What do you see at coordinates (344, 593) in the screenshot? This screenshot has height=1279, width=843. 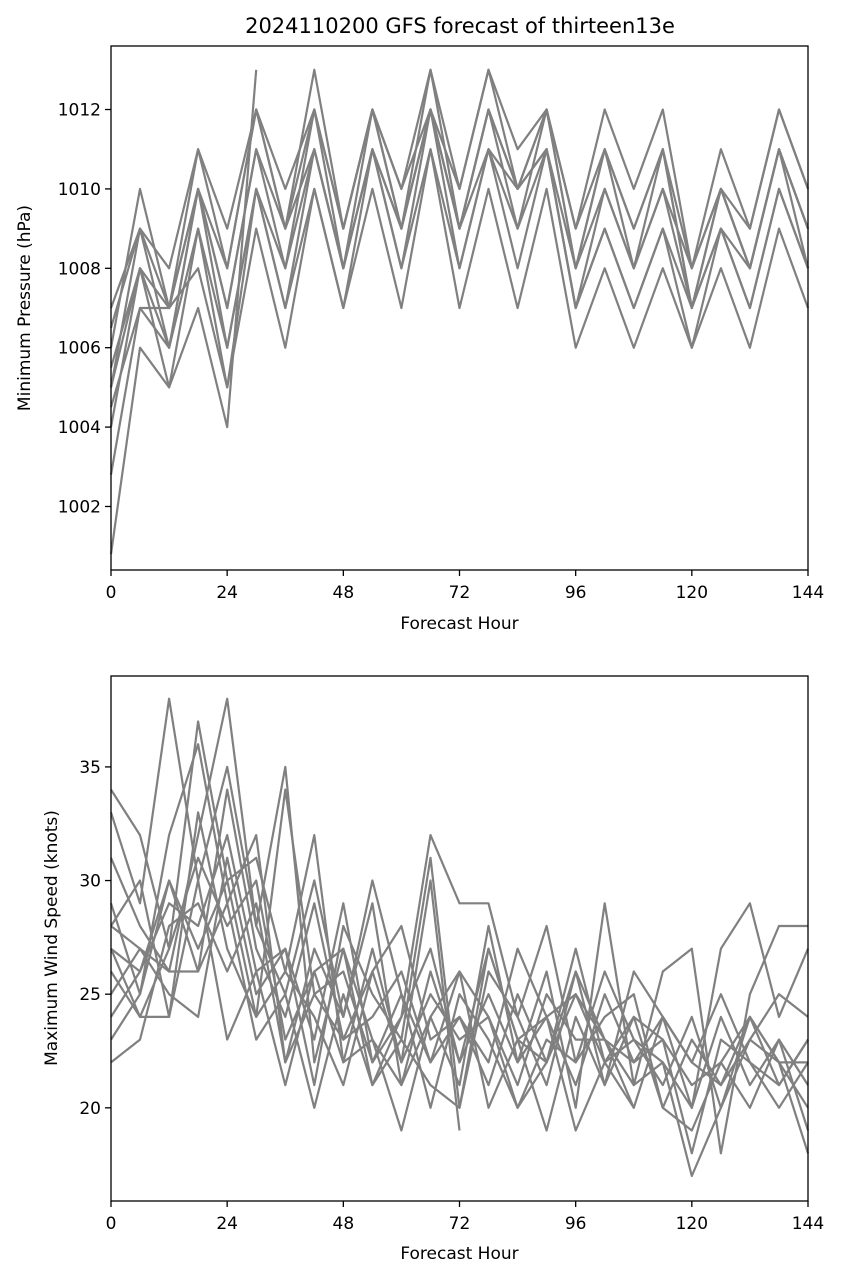 I see `pressure-x-tick-label: 48` at bounding box center [344, 593].